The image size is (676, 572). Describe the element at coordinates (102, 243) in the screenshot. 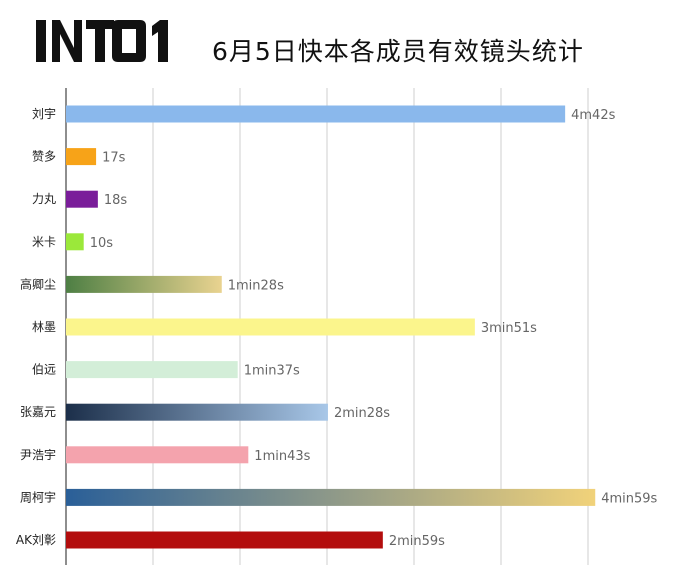

I see `value-label-3: 10s` at that location.